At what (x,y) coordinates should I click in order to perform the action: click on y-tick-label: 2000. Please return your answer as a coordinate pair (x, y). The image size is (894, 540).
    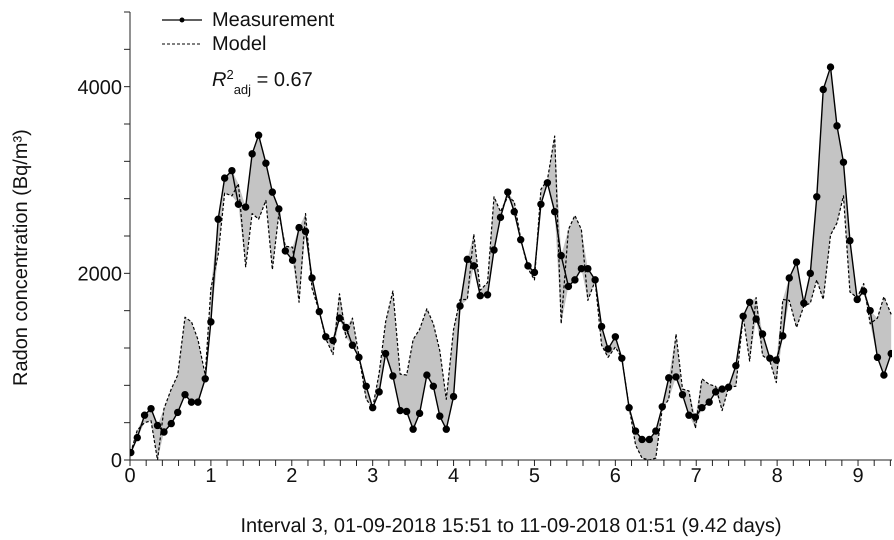
    Looking at the image, I should click on (100, 274).